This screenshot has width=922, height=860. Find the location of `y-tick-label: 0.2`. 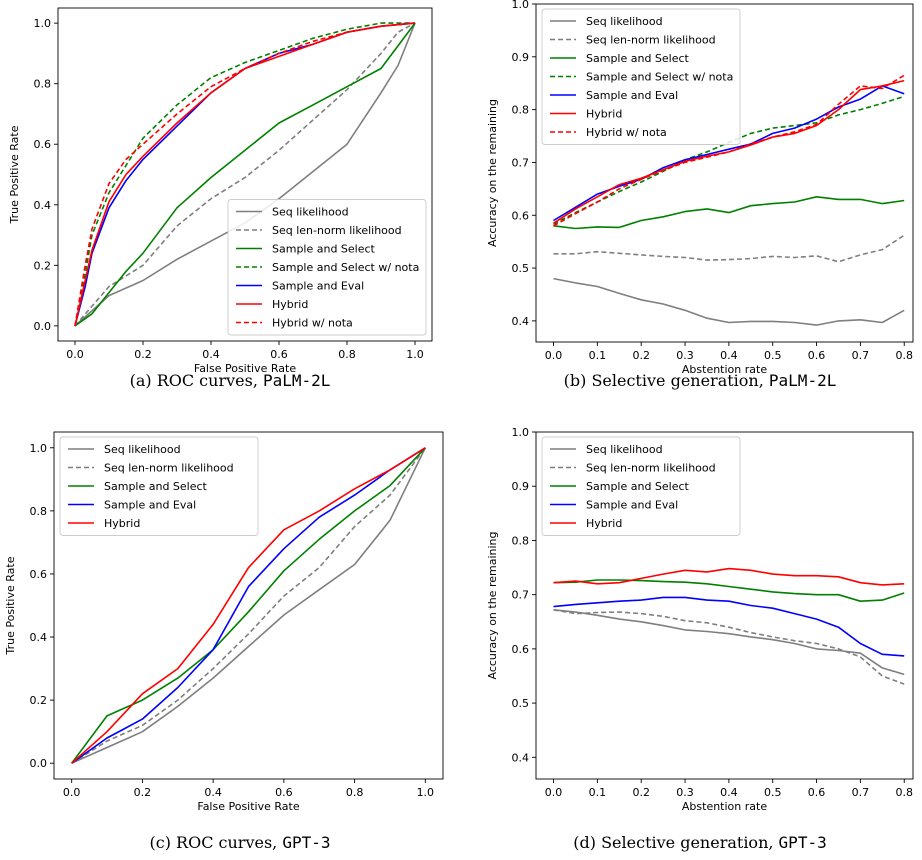

y-tick-label: 0.2 is located at coordinates (39, 700).